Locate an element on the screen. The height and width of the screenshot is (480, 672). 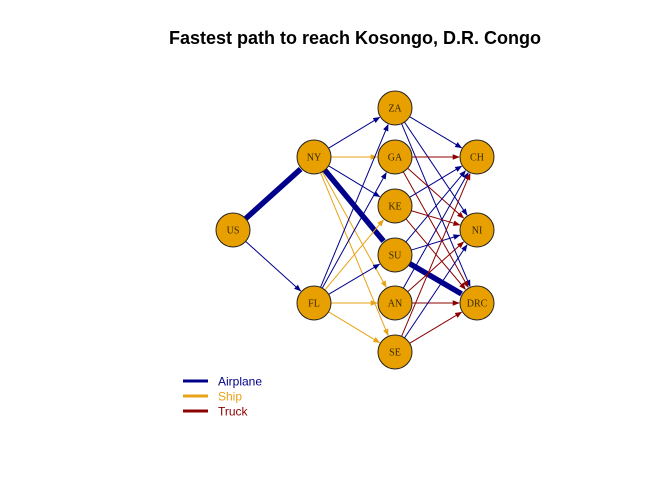
edge-fl-za is located at coordinates (354, 205).